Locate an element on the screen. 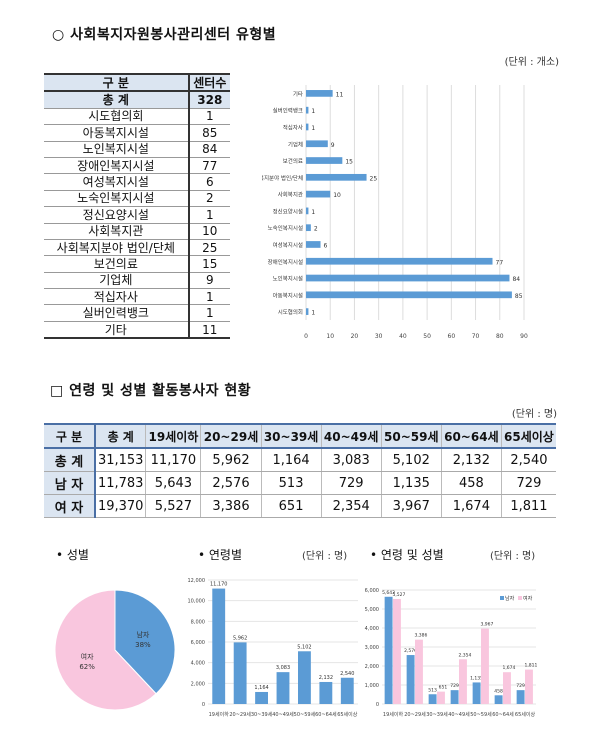  x-tick-label: 40 is located at coordinates (403, 336).